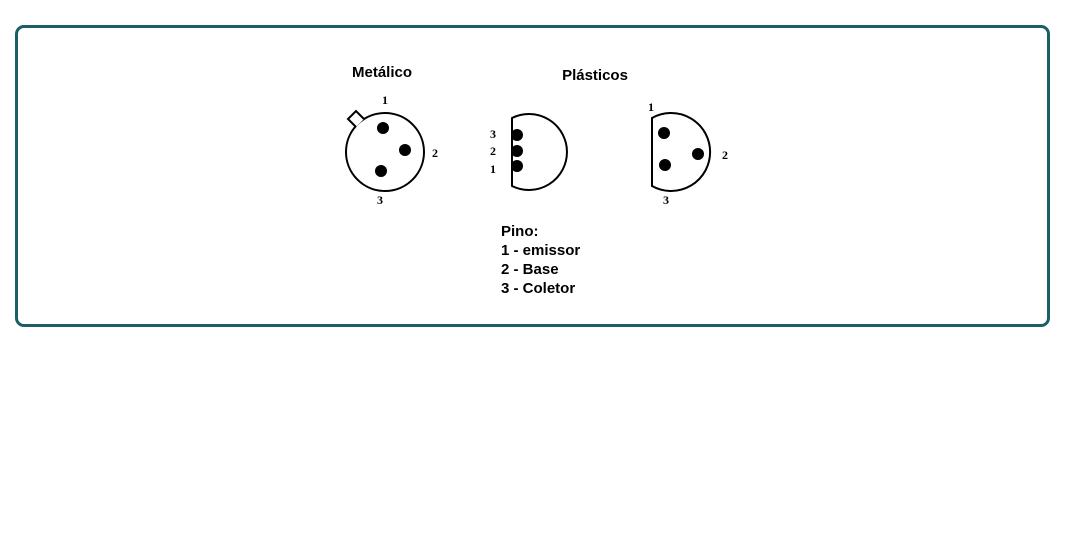  I want to click on plastic-package-a: 3 2 1, so click(529, 152).